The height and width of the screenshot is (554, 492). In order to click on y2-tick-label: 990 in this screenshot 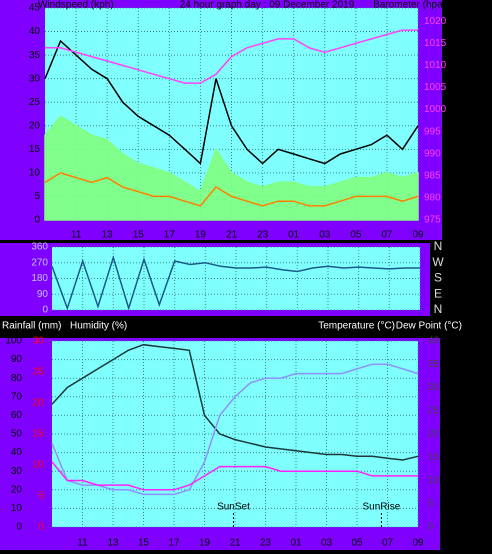, I will do `click(432, 153)`.